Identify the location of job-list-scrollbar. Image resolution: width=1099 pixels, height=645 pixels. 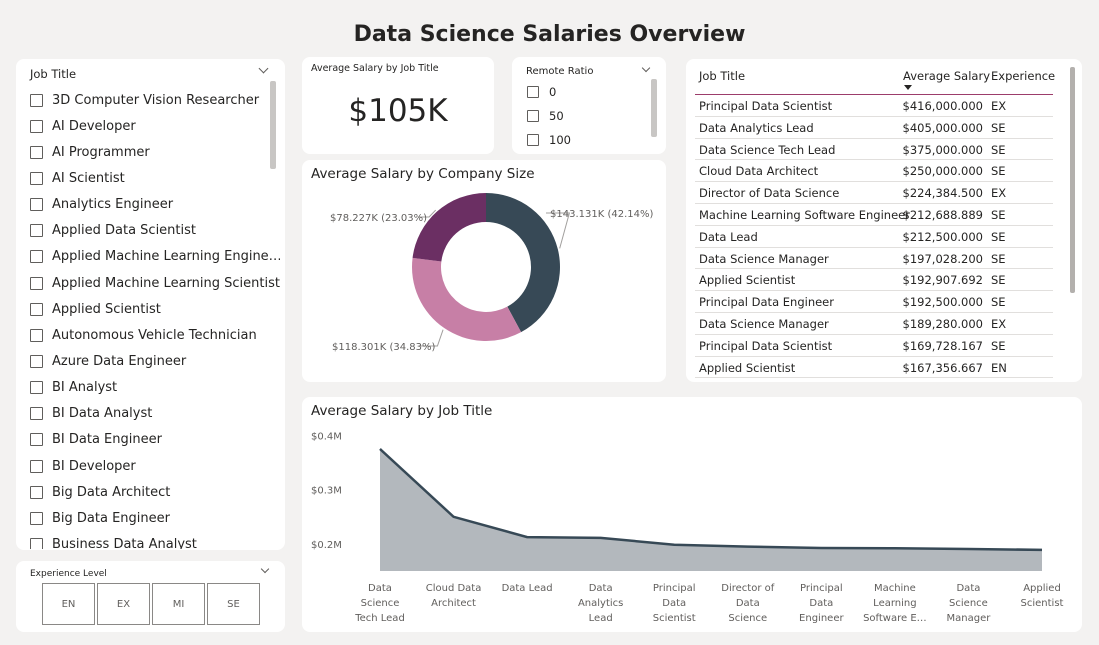
(273, 125).